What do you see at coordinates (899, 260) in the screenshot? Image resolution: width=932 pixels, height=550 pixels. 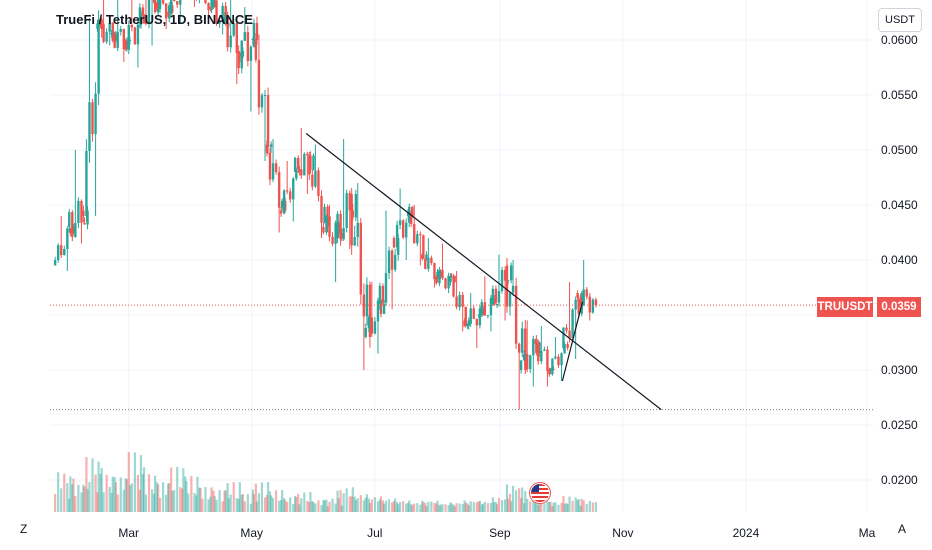 I see `price-tick-label: 0.0400` at bounding box center [899, 260].